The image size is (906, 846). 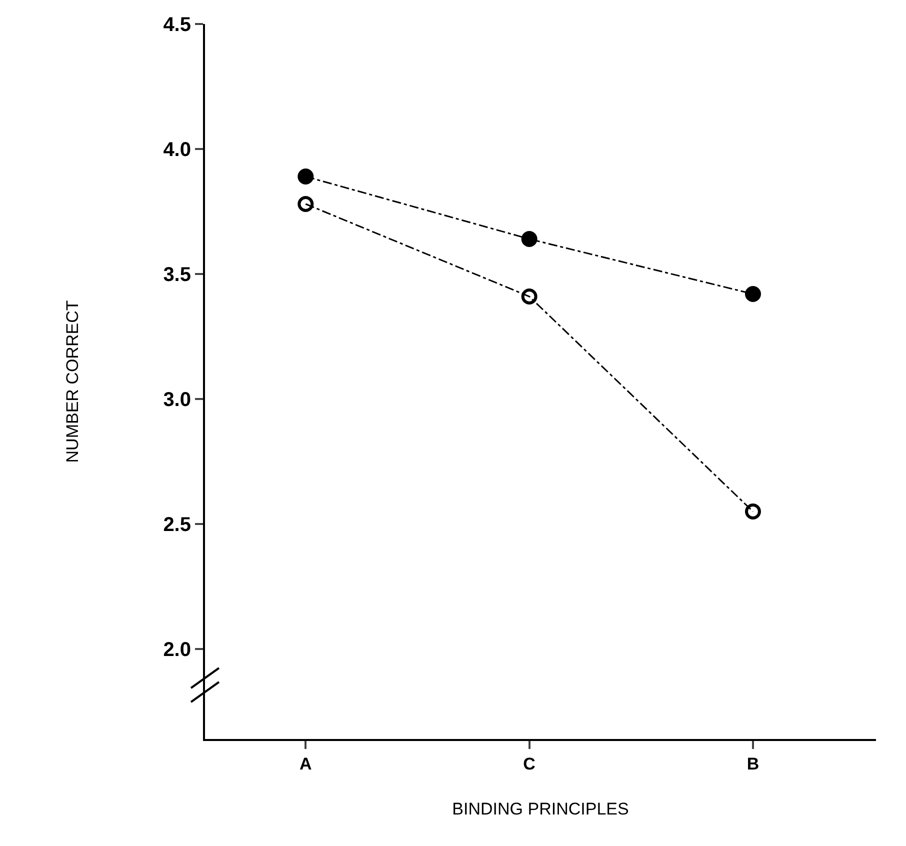 What do you see at coordinates (177, 650) in the screenshot?
I see `y-tick-label: 2.0` at bounding box center [177, 650].